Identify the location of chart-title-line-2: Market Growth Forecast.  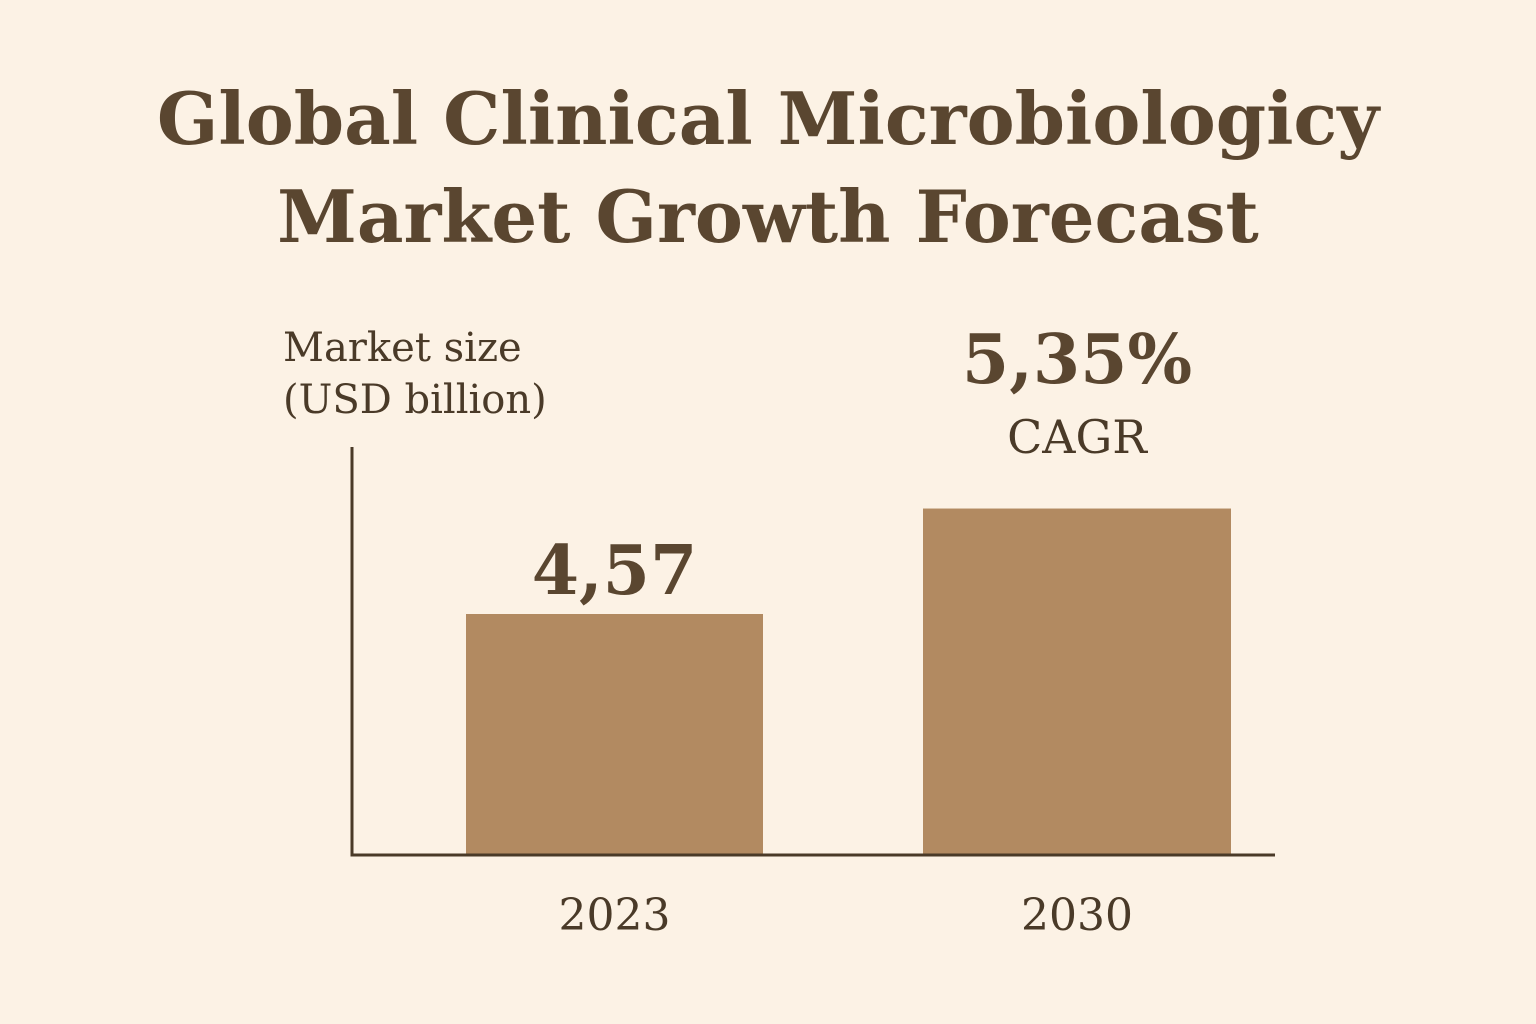
(768, 216).